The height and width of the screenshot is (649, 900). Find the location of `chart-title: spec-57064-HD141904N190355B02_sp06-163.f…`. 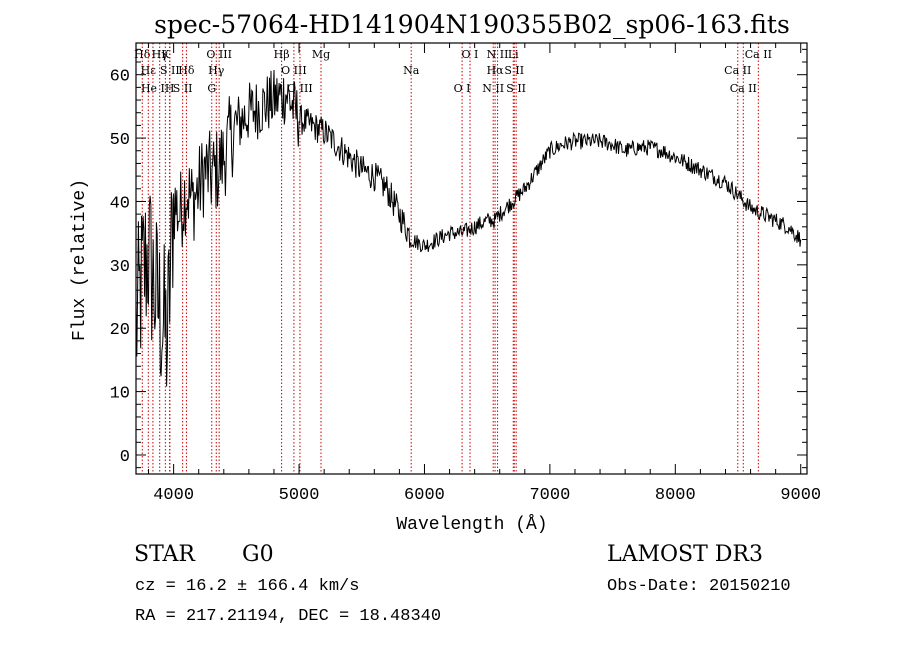

chart-title: spec-57064-HD141904N190355B02_sp06-163.f… is located at coordinates (472, 24).